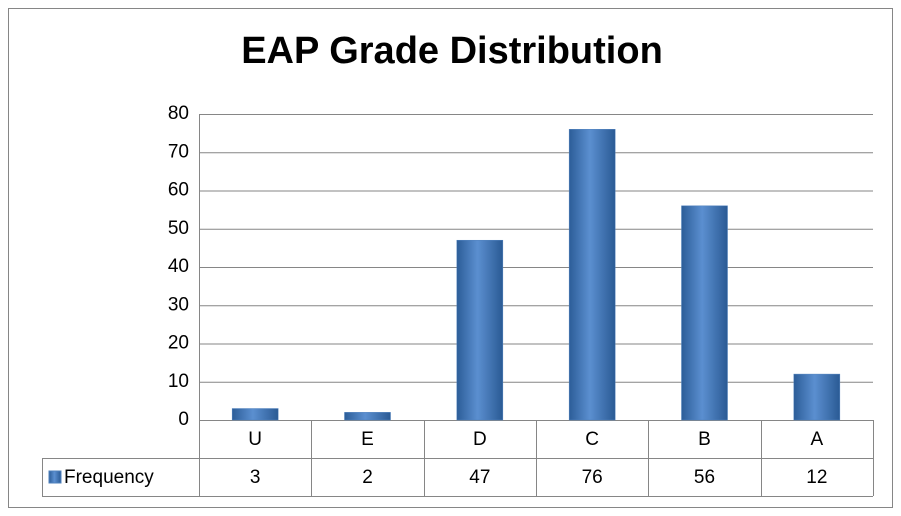  What do you see at coordinates (178, 266) in the screenshot?
I see `y-tick-label: 40` at bounding box center [178, 266].